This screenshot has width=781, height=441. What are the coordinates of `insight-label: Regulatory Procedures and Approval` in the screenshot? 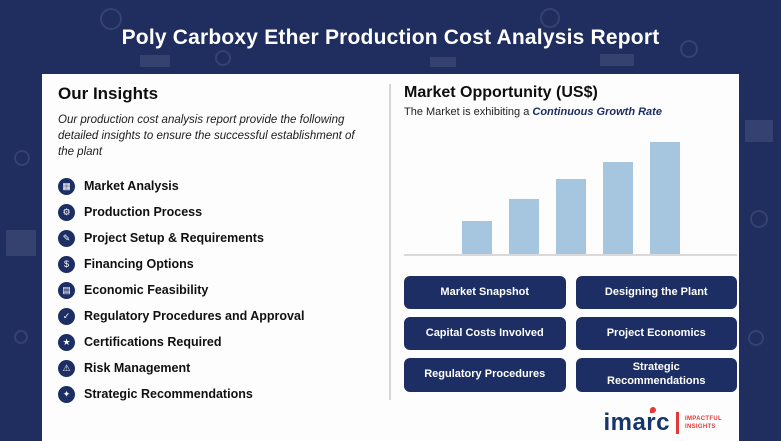 It's located at (194, 316).